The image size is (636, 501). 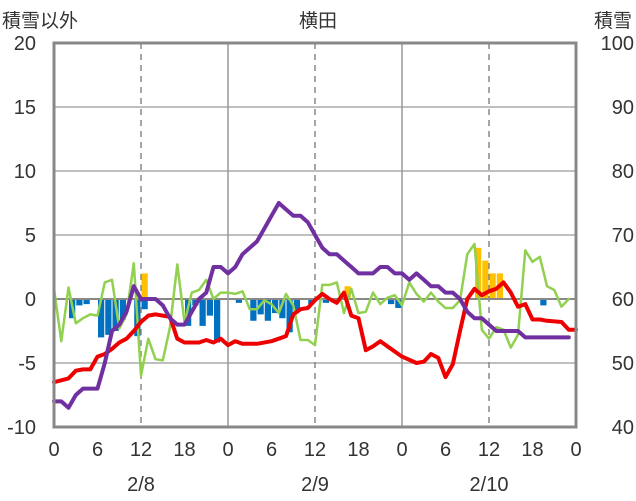 I want to click on date-labels: 2/8 2/9 2/10, so click(x=317, y=485).